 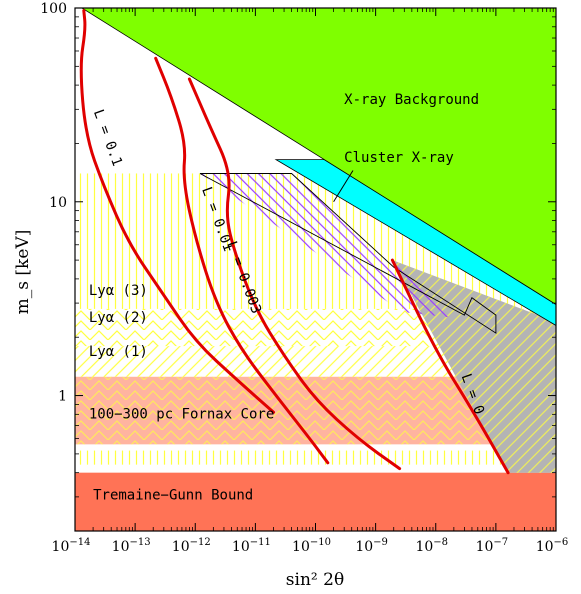 I want to click on cluster-xray-region, so click(x=415, y=242).